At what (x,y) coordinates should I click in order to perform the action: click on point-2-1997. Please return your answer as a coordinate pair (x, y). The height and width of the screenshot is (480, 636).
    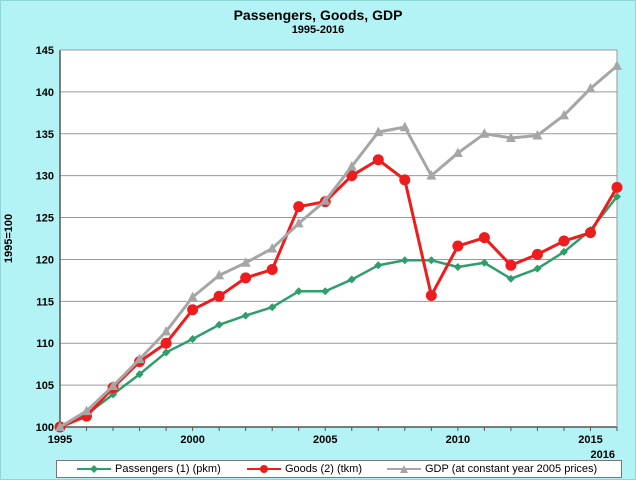
    Looking at the image, I should click on (113, 385).